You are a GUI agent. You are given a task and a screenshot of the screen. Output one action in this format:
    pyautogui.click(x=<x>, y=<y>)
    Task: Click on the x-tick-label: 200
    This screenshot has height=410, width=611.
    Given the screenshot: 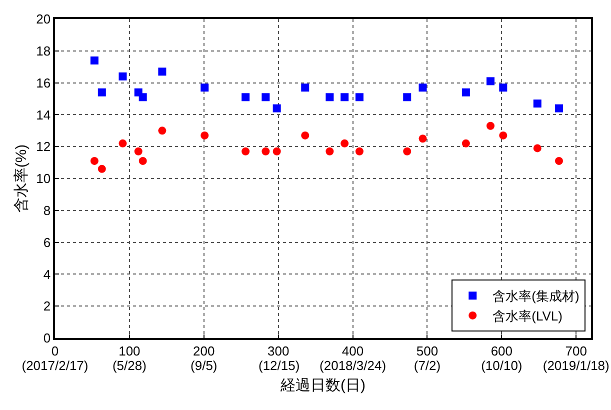 What is the action you would take?
    pyautogui.click(x=204, y=350)
    